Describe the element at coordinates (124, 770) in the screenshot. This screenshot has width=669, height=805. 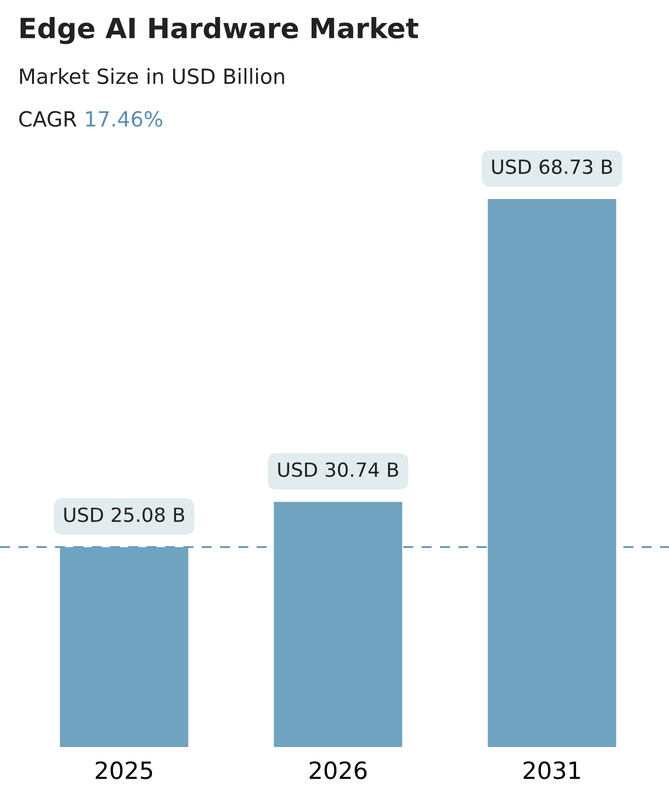
I see `x-tick-label: 2025` at that location.